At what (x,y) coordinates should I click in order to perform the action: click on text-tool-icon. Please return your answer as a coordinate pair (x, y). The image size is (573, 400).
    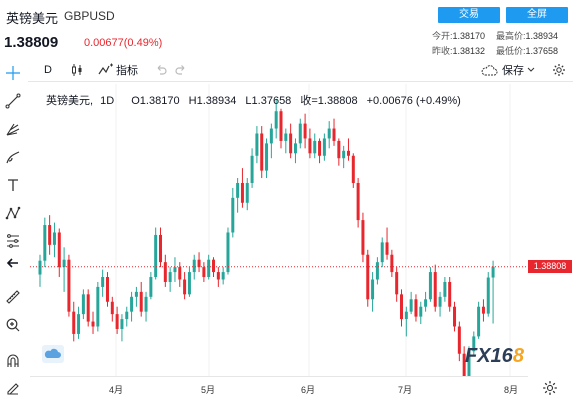
    Looking at the image, I should click on (13, 185).